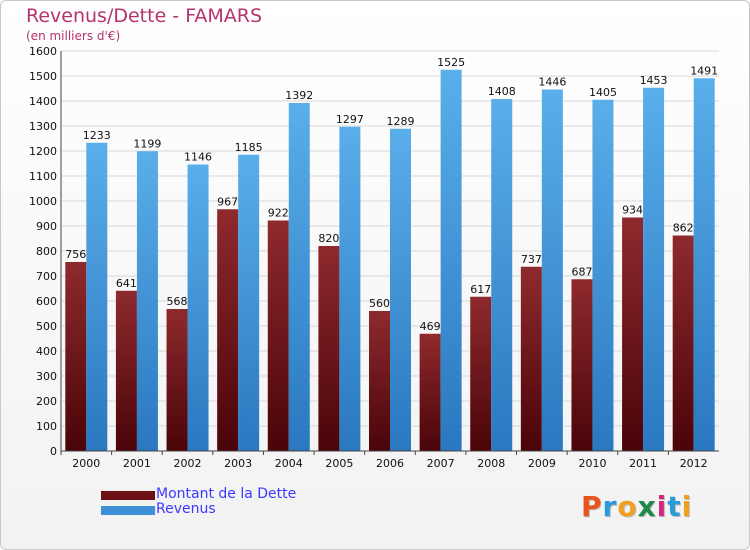 This screenshot has width=750, height=550. What do you see at coordinates (147, 143) in the screenshot?
I see `data-label-revenue: 1199` at bounding box center [147, 143].